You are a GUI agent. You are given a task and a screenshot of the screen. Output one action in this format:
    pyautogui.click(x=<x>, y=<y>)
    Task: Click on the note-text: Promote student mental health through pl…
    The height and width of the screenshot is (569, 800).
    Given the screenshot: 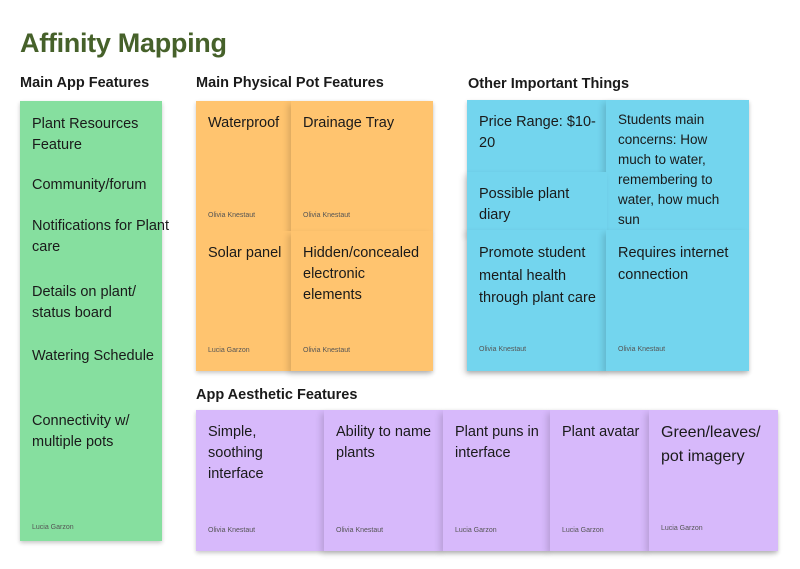 What is the action you would take?
    pyautogui.click(x=537, y=275)
    